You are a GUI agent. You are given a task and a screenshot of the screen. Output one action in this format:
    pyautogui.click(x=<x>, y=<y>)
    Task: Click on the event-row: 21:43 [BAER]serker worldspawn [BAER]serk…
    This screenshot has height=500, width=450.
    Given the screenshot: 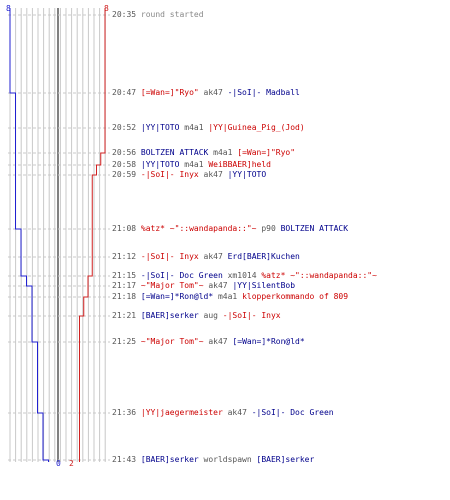 What is the action you would take?
    pyautogui.click(x=213, y=459)
    